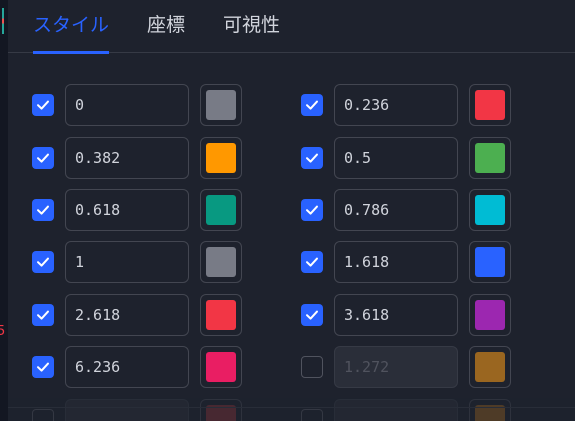 The image size is (575, 421). What do you see at coordinates (127, 367) in the screenshot?
I see `level-value-input: 6.236` at bounding box center [127, 367].